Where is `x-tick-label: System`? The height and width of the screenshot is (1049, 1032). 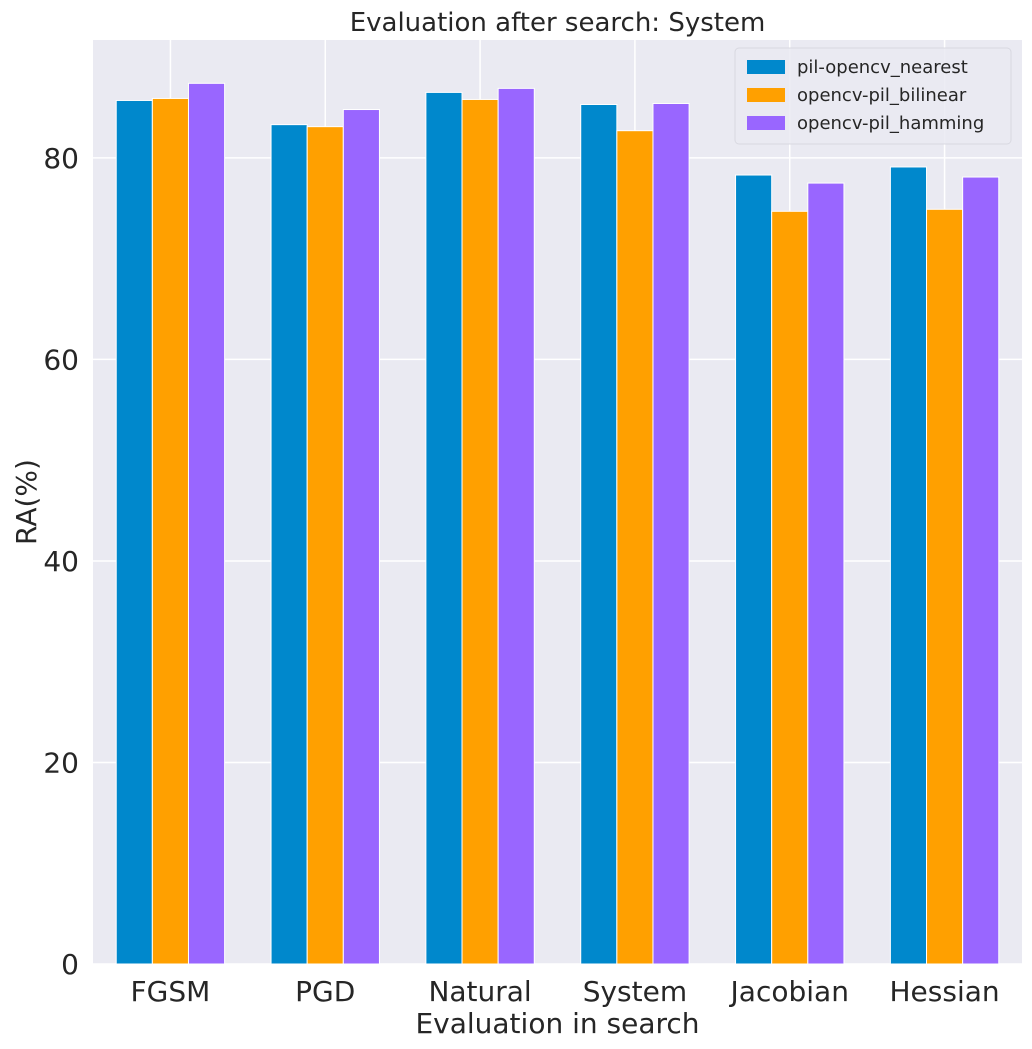 x-tick-label: System is located at coordinates (635, 991).